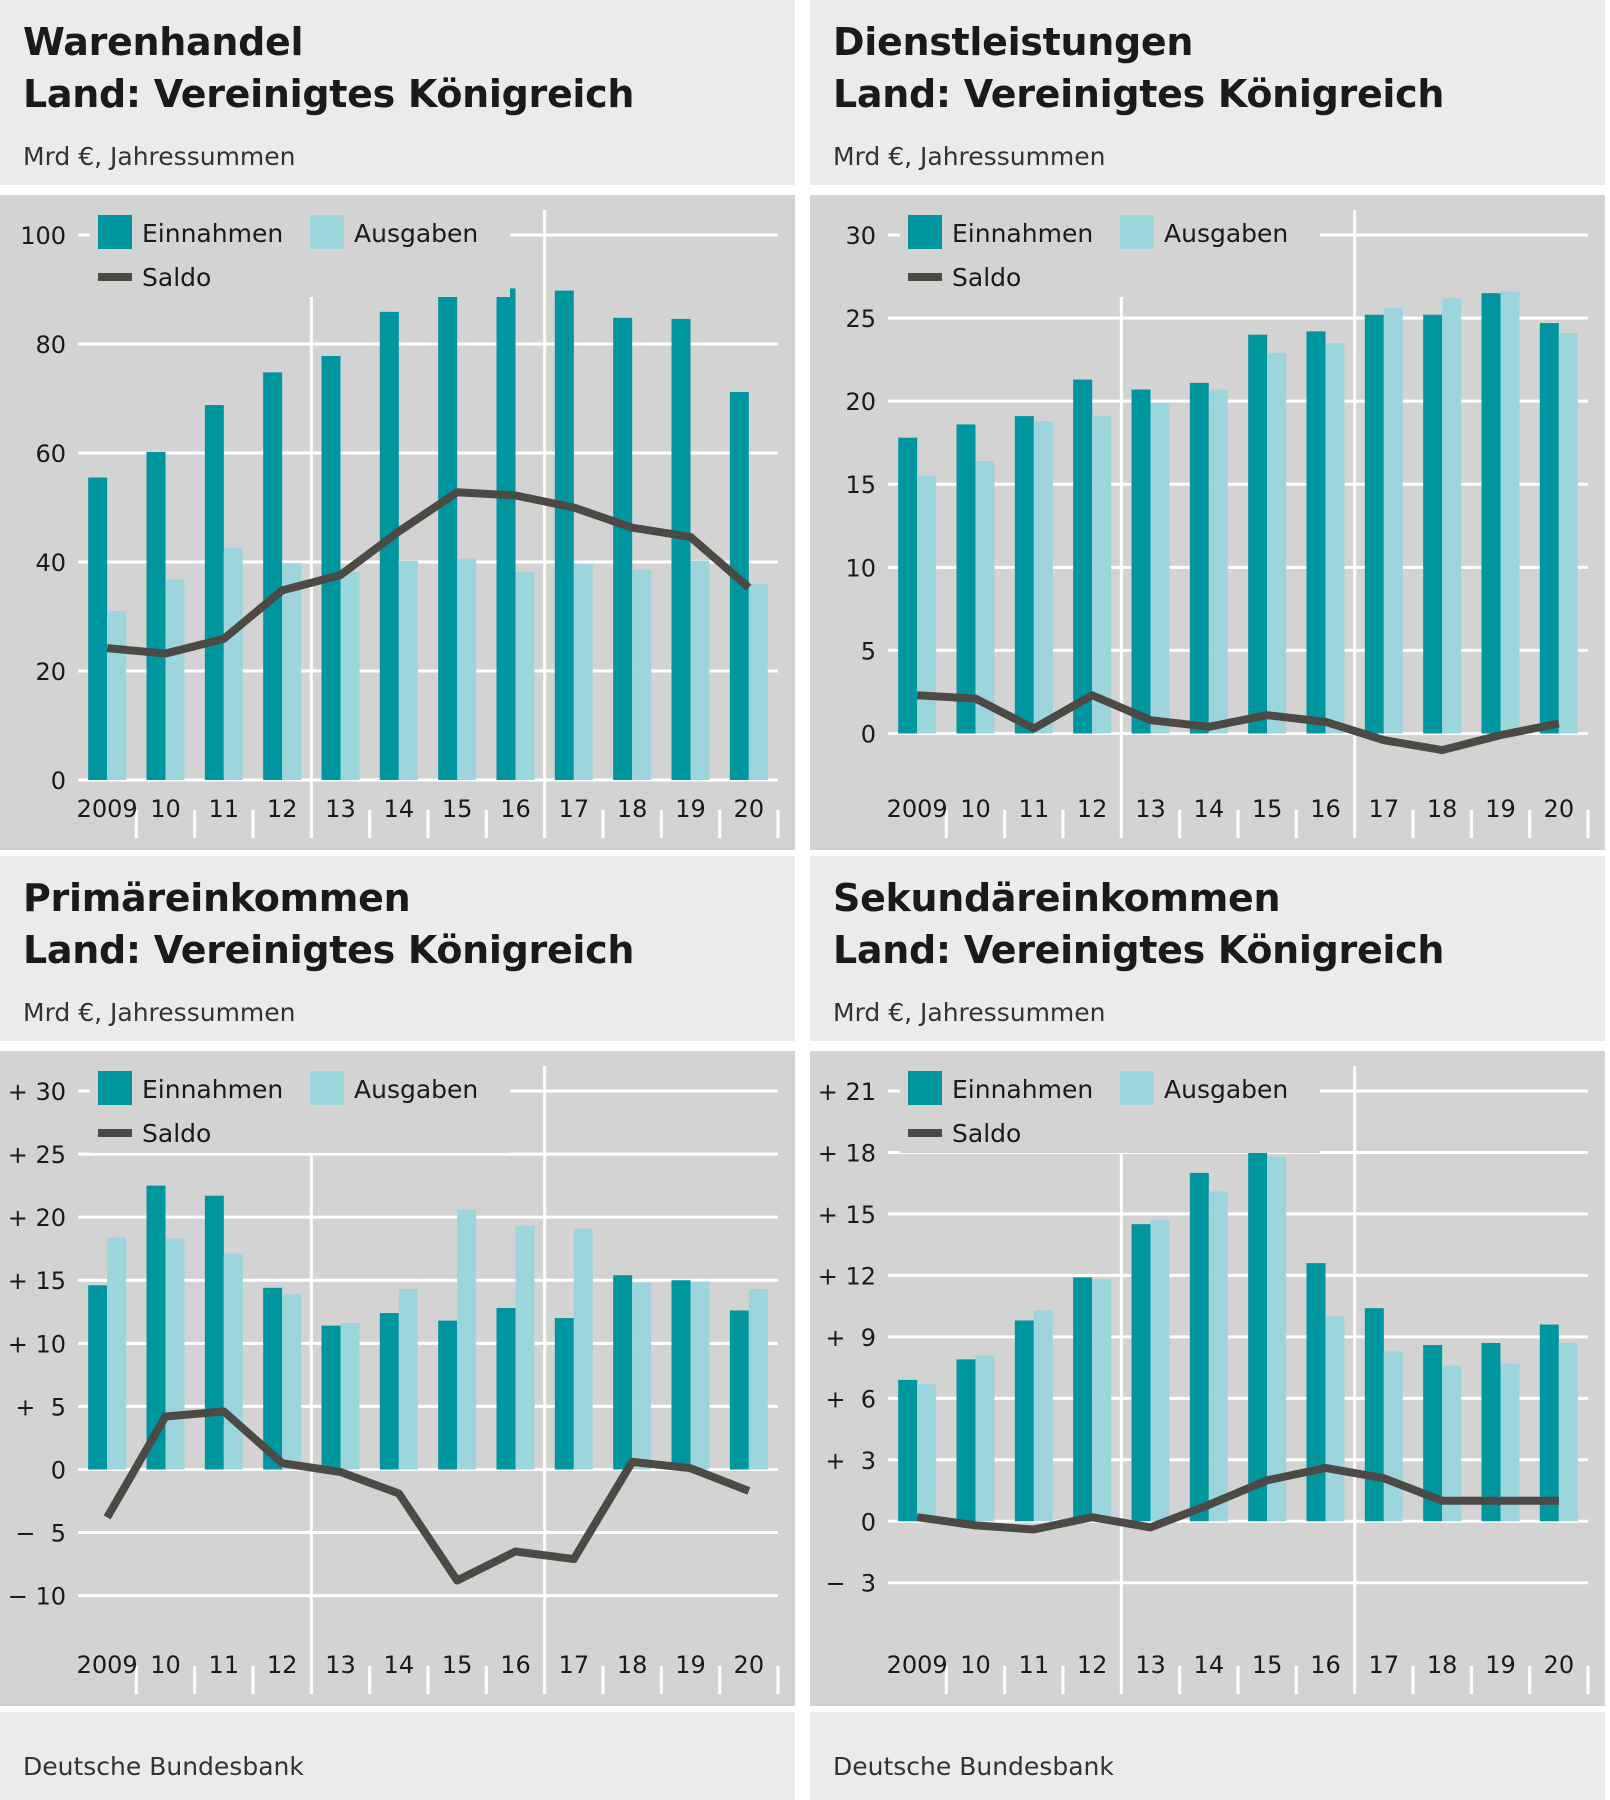 The image size is (1610, 1800). What do you see at coordinates (40, 1407) in the screenshot?
I see `y-tick-label: + 5` at bounding box center [40, 1407].